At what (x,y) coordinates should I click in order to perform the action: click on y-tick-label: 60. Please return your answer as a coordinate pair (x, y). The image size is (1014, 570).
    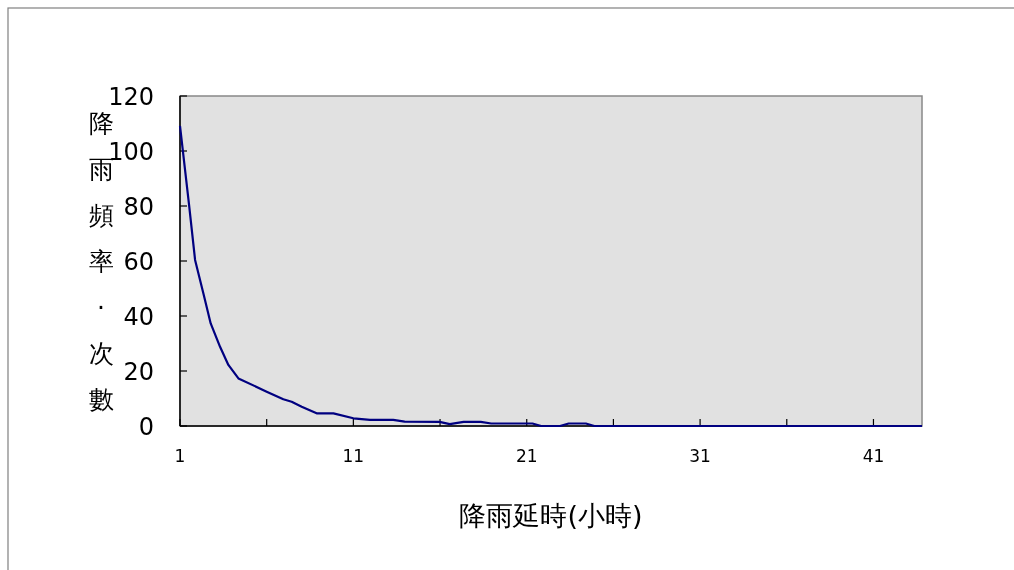
    Looking at the image, I should click on (138, 262).